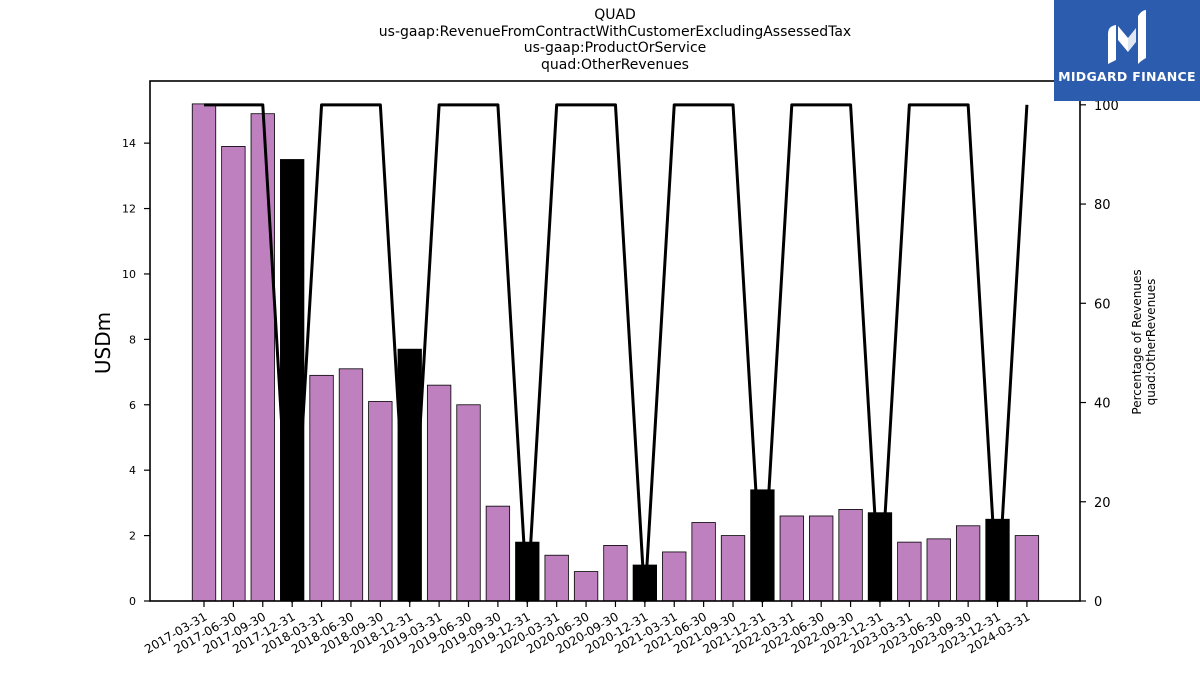  What do you see at coordinates (1102, 503) in the screenshot?
I see `y2-tick-label-20: 20` at bounding box center [1102, 503].